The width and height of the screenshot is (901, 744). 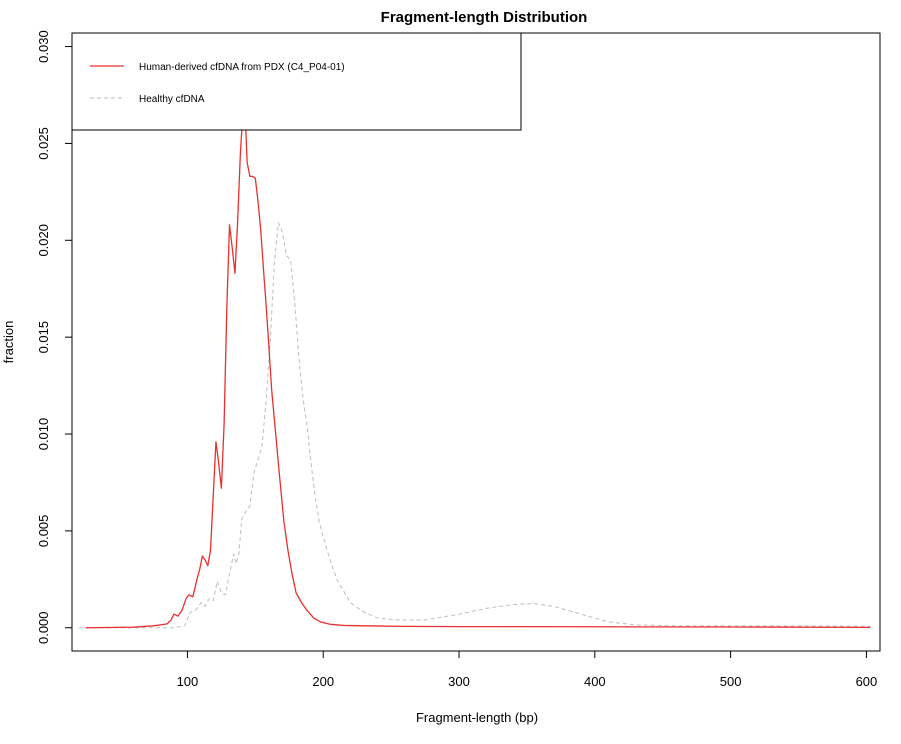 I want to click on y-tick-label-5: 0.025, so click(x=43, y=143).